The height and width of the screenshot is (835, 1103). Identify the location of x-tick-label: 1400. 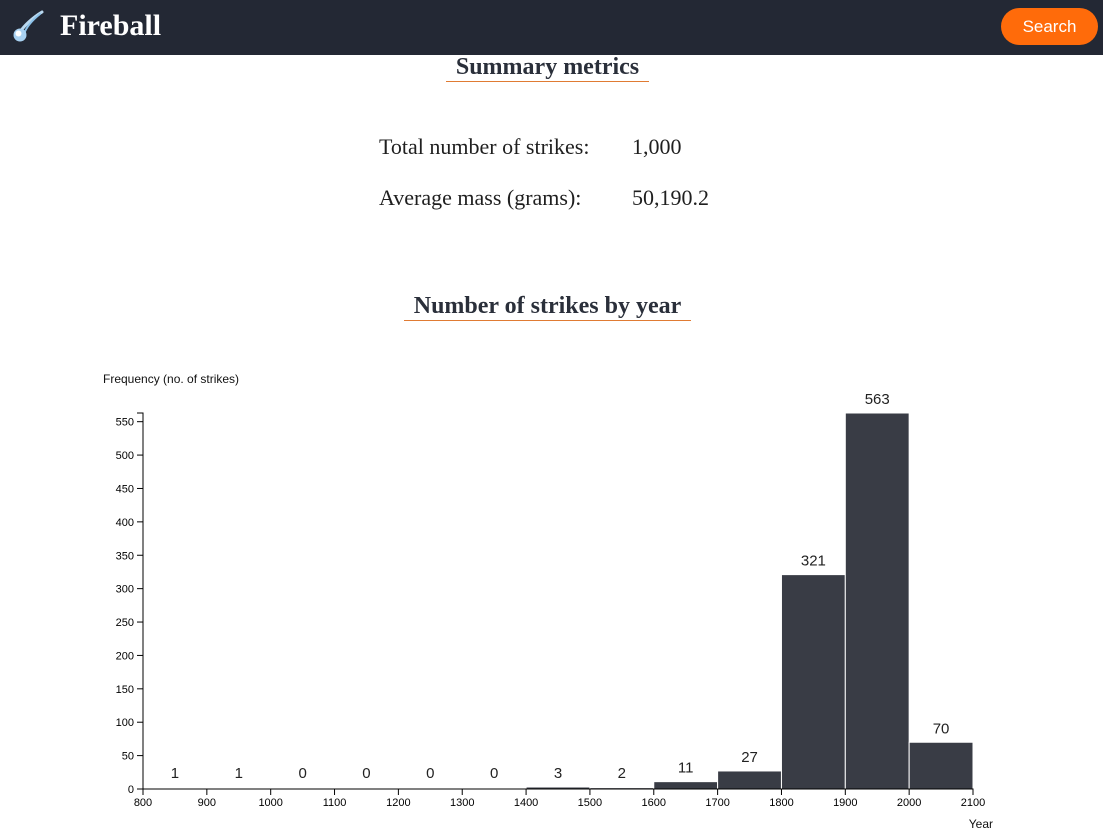
(526, 803).